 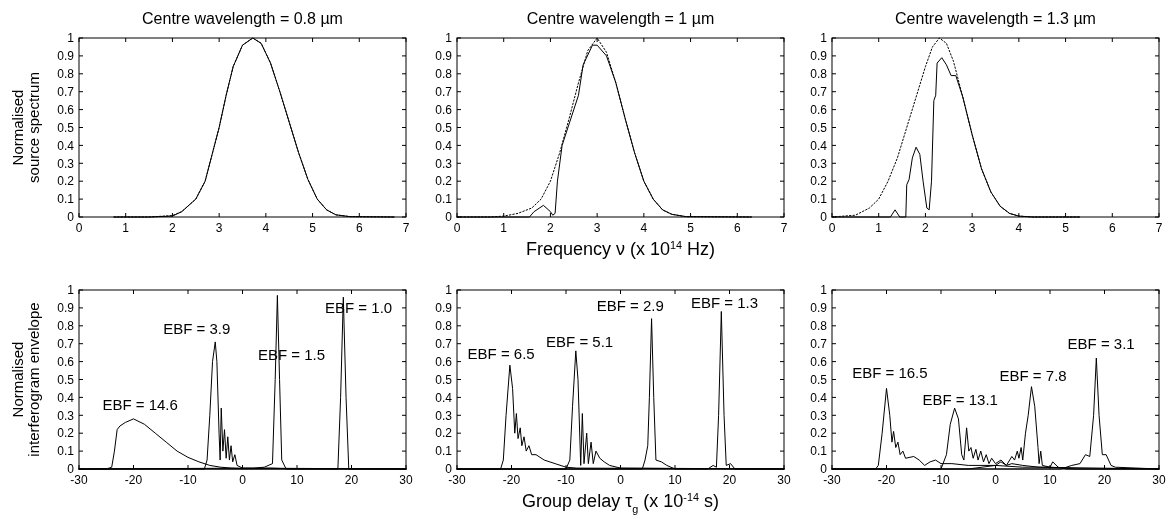 What do you see at coordinates (724, 302) in the screenshot?
I see `annotation: EBF = 1.3` at bounding box center [724, 302].